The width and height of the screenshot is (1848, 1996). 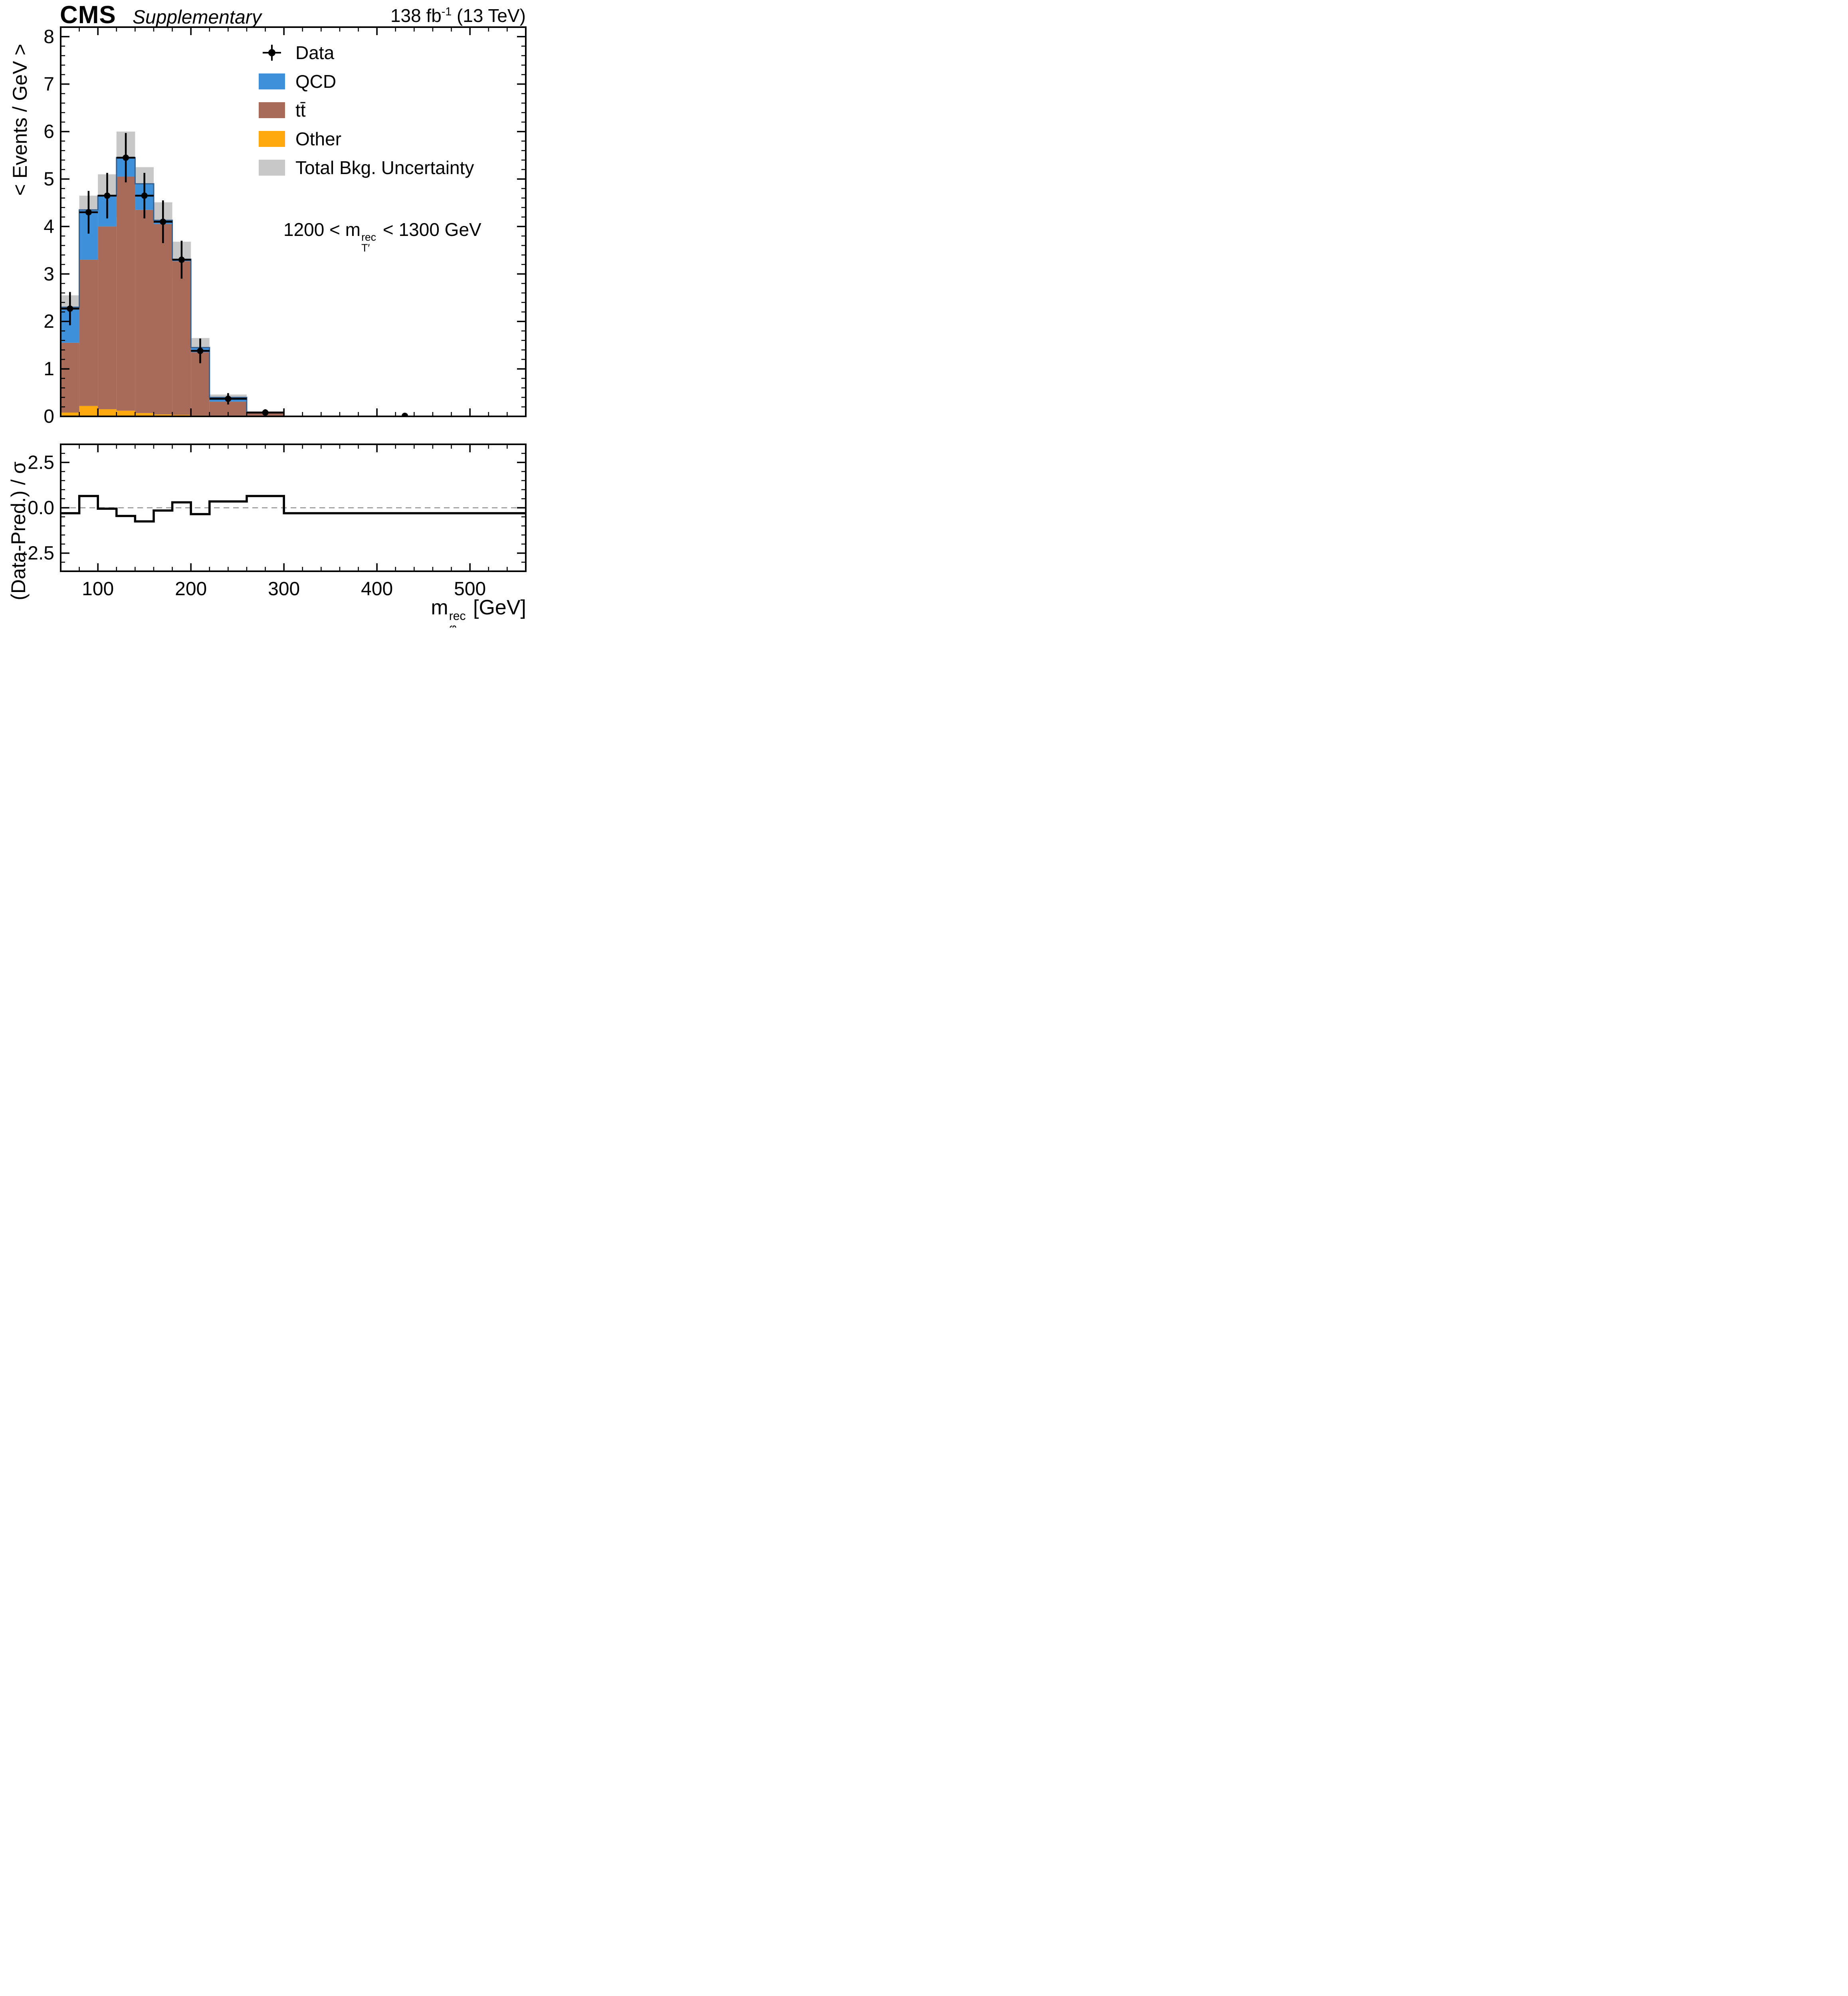 What do you see at coordinates (98, 589) in the screenshot?
I see `svg-text: 100` at bounding box center [98, 589].